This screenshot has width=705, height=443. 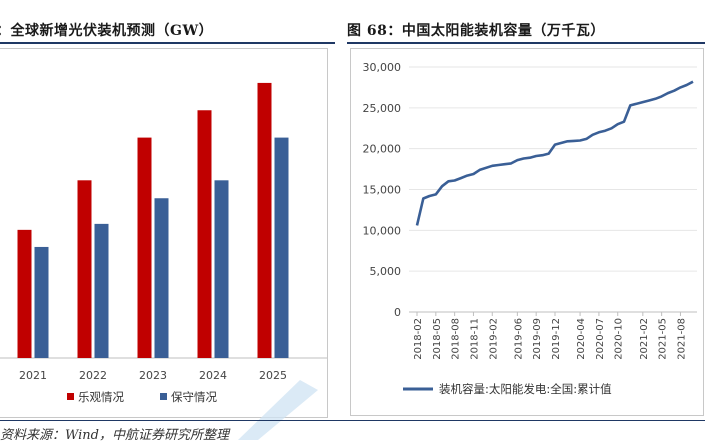 What do you see at coordinates (476, 31) in the screenshot?
I see `right-chart-title: 图 68：中国太阳能装机容量（万千瓦）` at bounding box center [476, 31].